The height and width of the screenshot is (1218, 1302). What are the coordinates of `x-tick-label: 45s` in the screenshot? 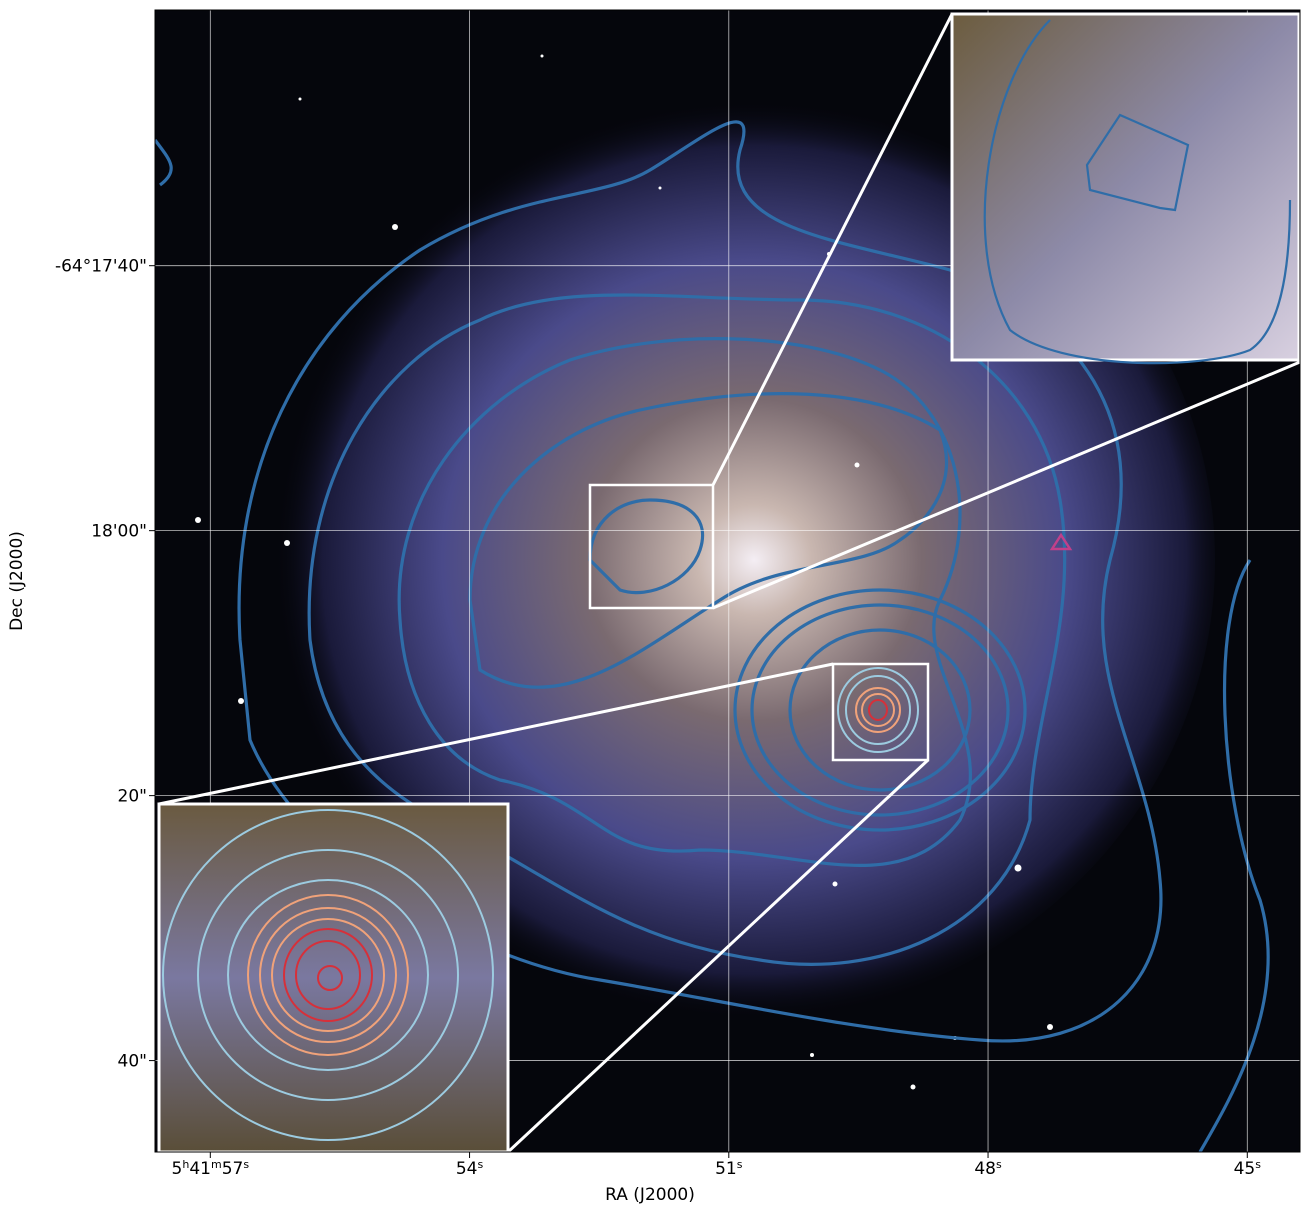 It's located at (1248, 1168).